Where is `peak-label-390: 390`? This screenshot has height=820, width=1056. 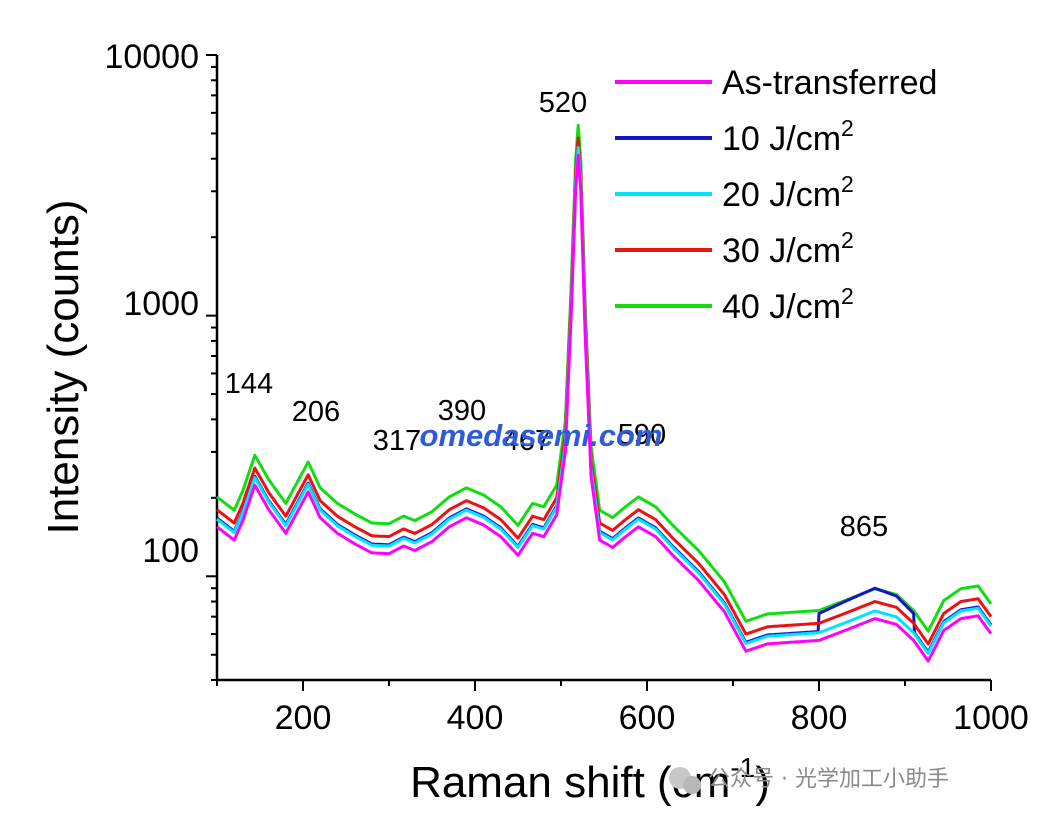 peak-label-390: 390 is located at coordinates (462, 411).